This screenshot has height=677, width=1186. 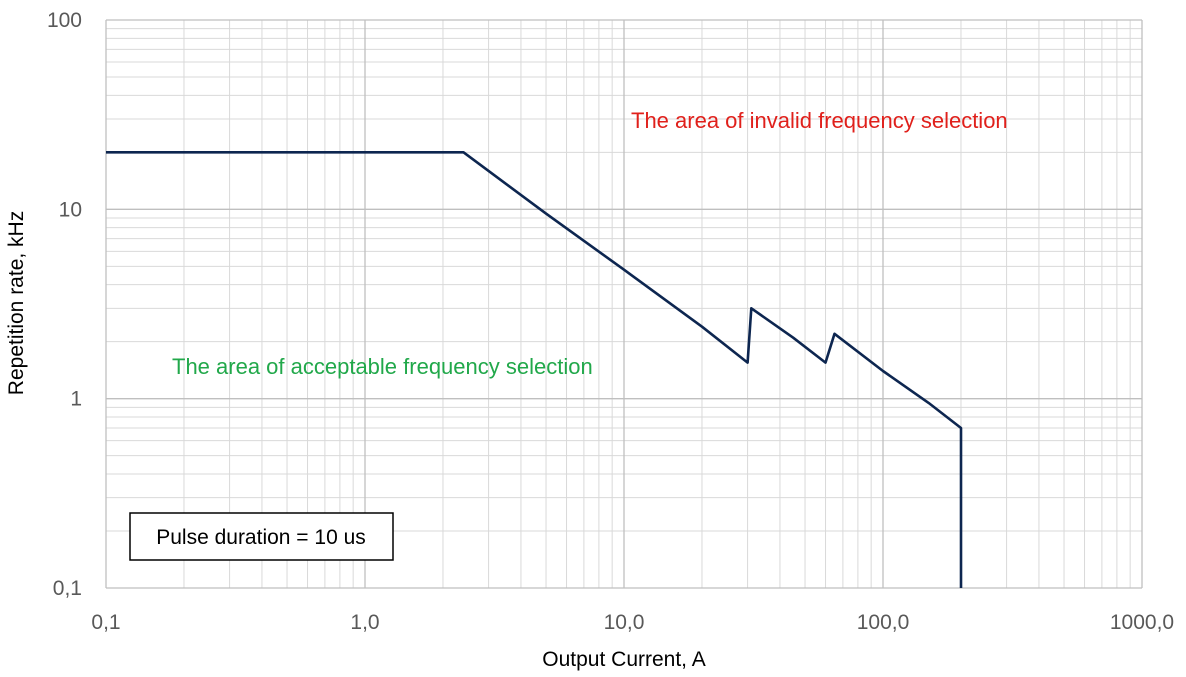 What do you see at coordinates (819, 120) in the screenshot?
I see `annotation-invalid-area: The area of invalid frequency selection` at bounding box center [819, 120].